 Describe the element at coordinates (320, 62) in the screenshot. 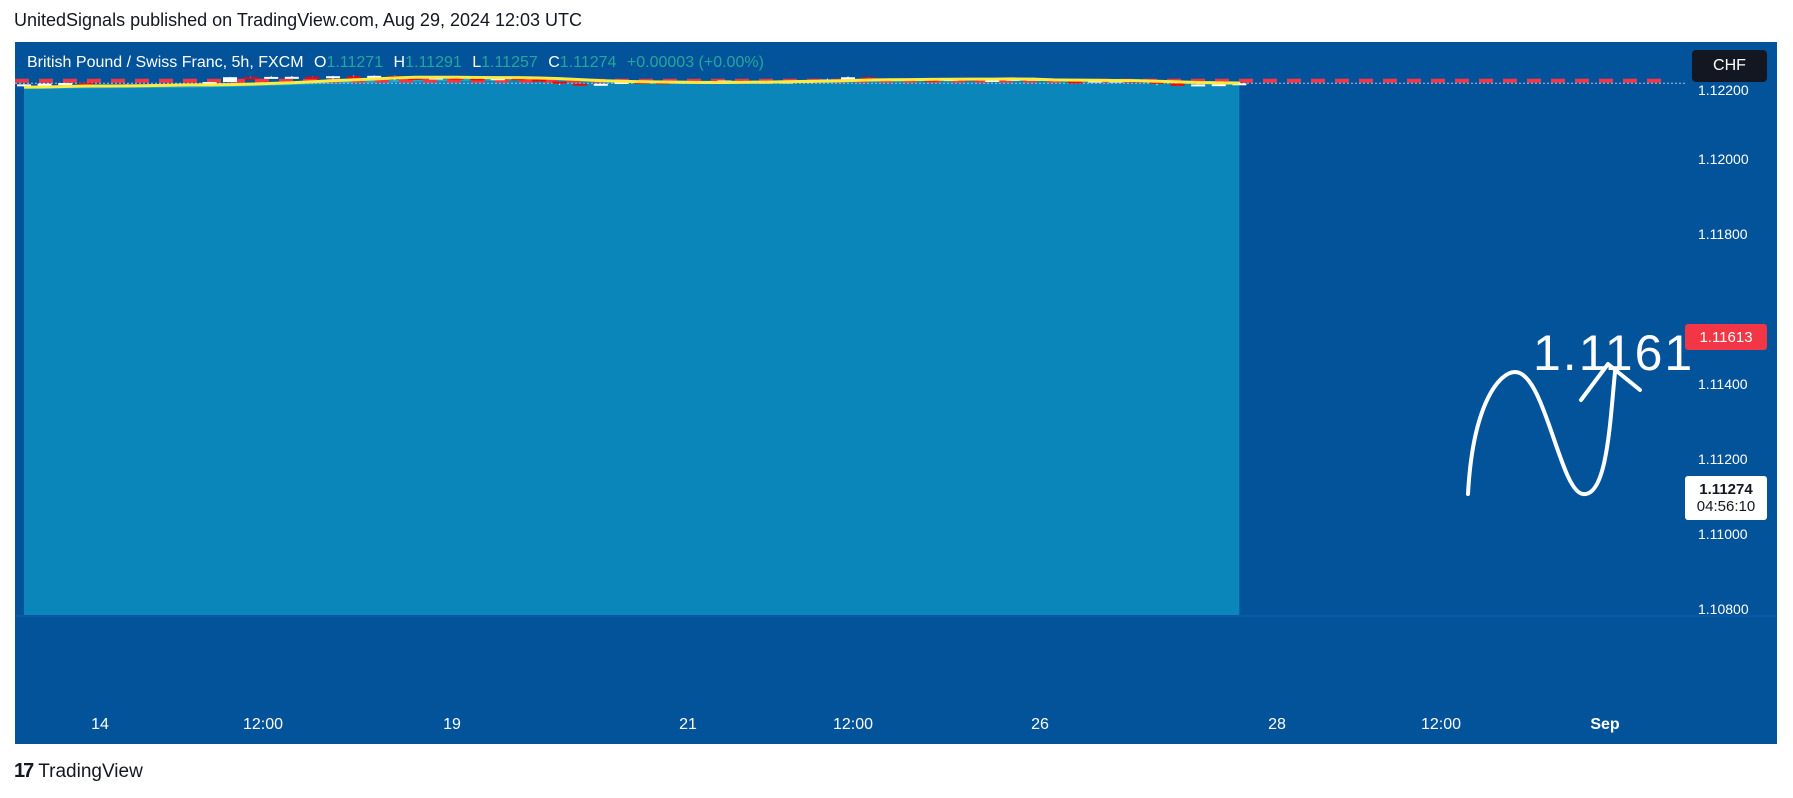

I see `open-label: O` at that location.